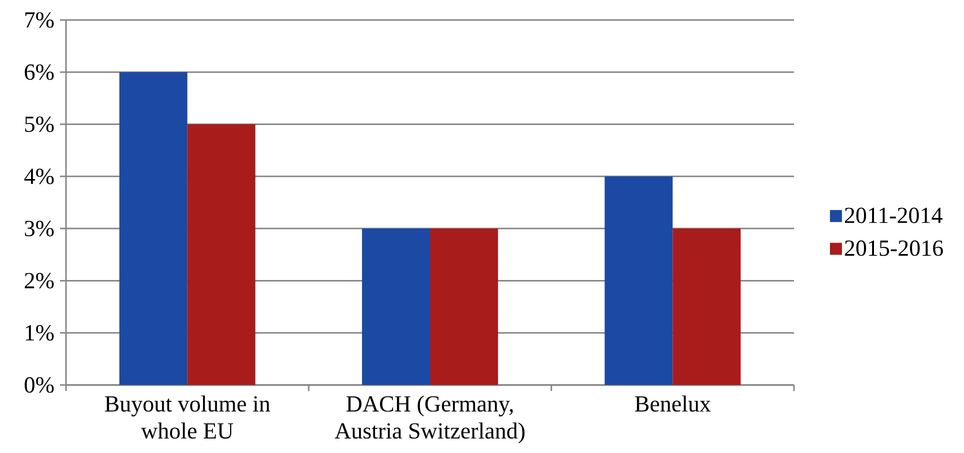  I want to click on x-tick-label: DACH (Germany, Austria Switzerland), so click(429, 420).